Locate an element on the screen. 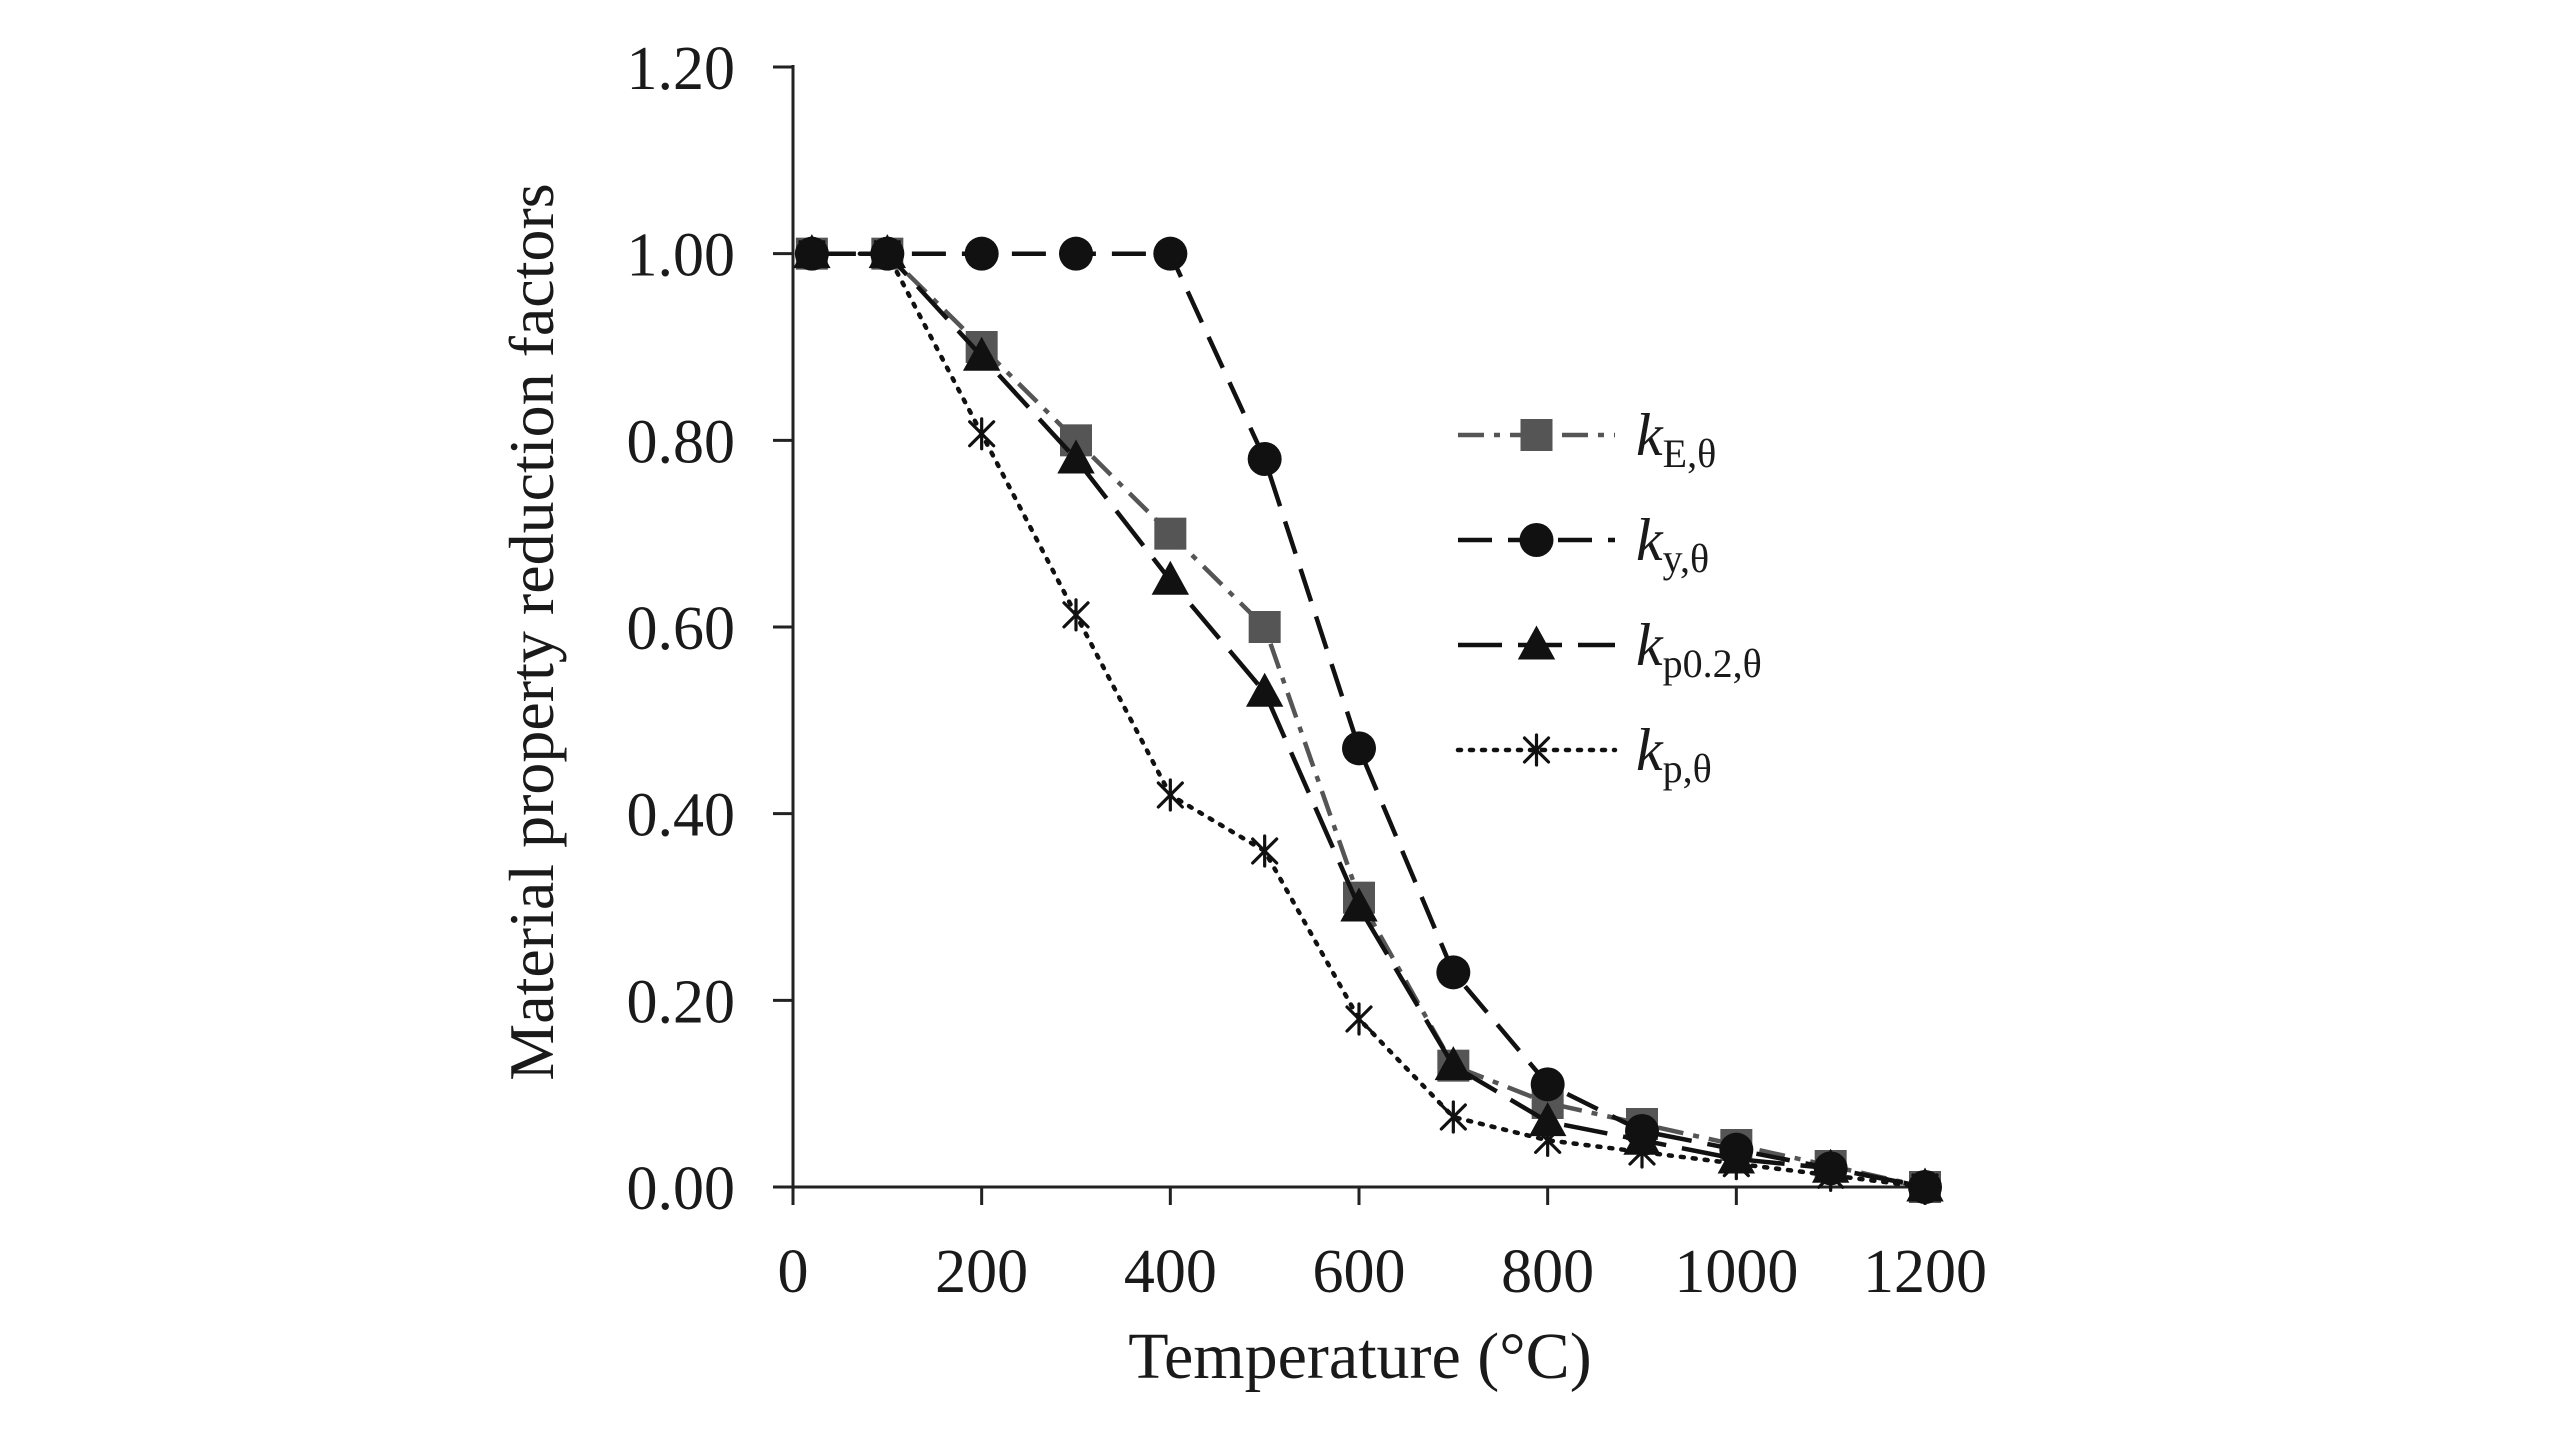  legend-label: kE,θ is located at coordinates (1676, 439).